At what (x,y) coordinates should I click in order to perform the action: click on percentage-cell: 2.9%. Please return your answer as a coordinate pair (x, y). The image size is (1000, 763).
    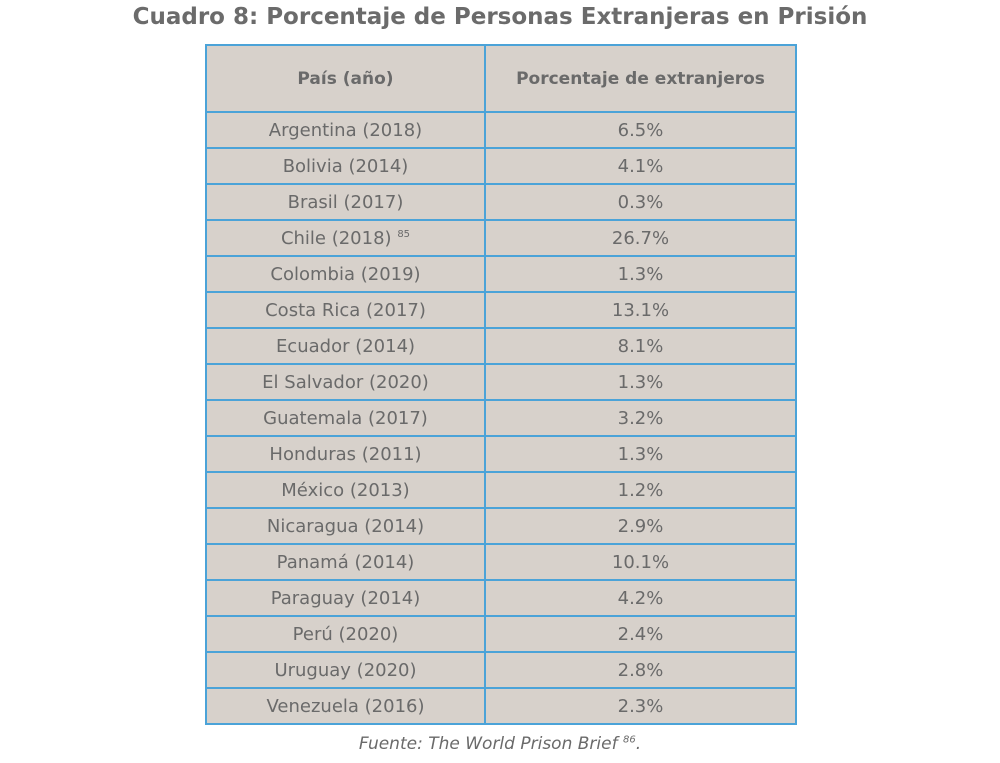
    Looking at the image, I should click on (640, 526).